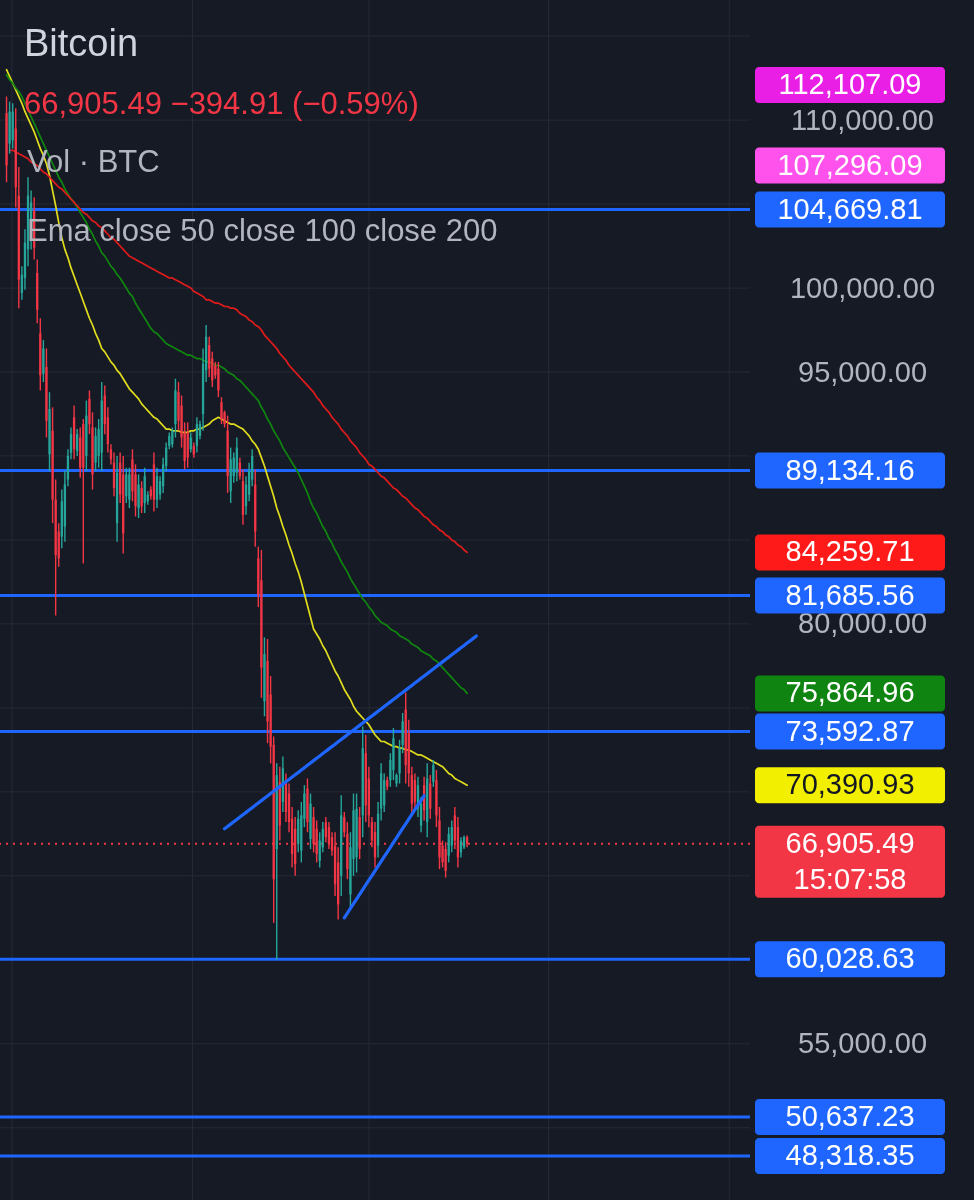 The width and height of the screenshot is (974, 1200). I want to click on text: 112,107.09, so click(850, 84).